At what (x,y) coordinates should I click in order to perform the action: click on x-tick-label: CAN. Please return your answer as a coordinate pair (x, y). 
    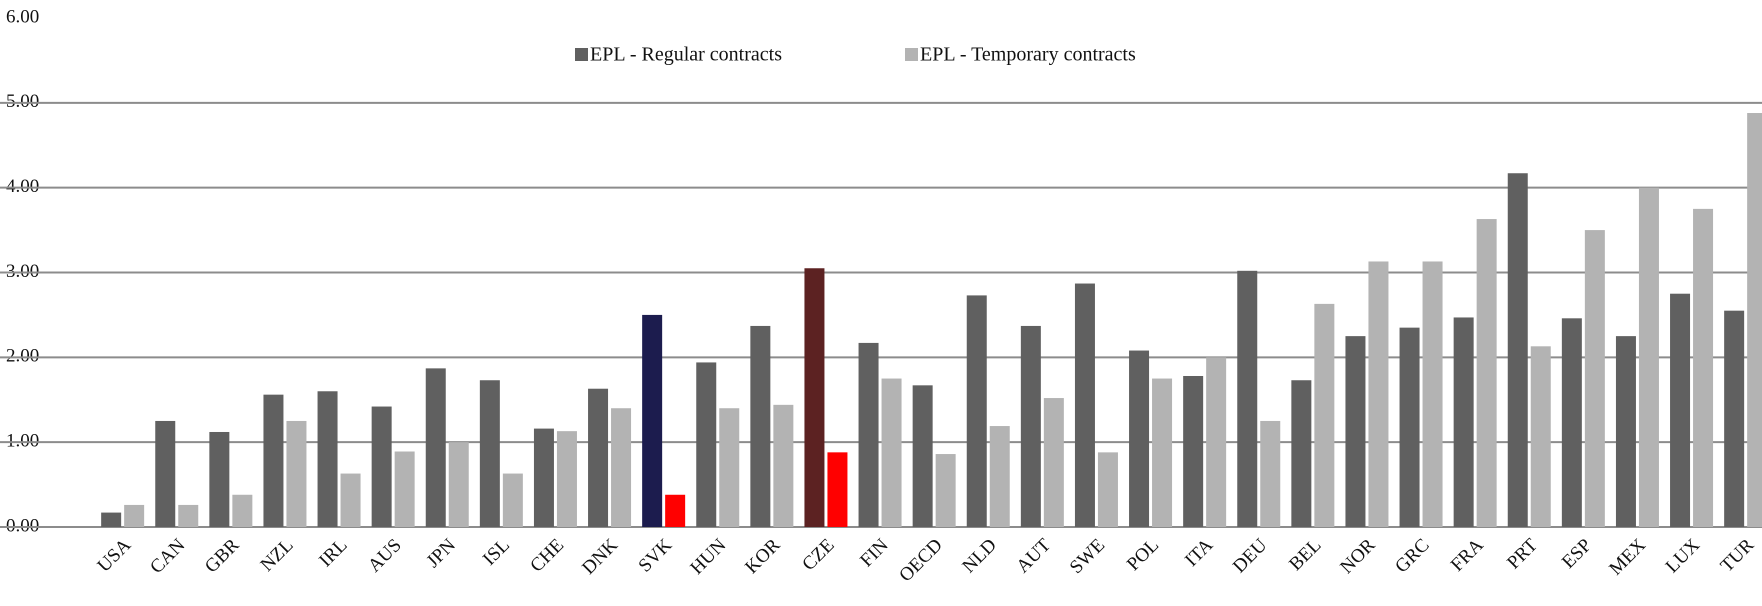
    Looking at the image, I should click on (167, 556).